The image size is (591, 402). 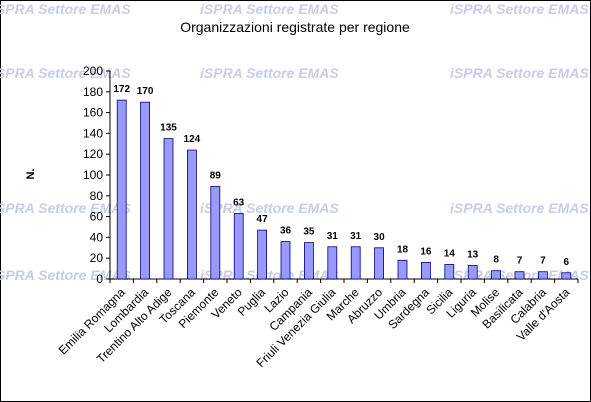 What do you see at coordinates (252, 302) in the screenshot?
I see `x-tick-label: Puglia` at bounding box center [252, 302].